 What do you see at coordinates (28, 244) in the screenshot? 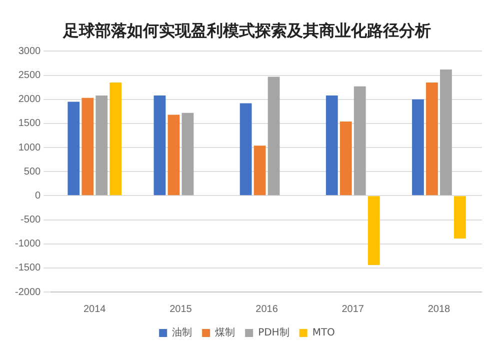
I see `y-tick-label: -1000` at bounding box center [28, 244].